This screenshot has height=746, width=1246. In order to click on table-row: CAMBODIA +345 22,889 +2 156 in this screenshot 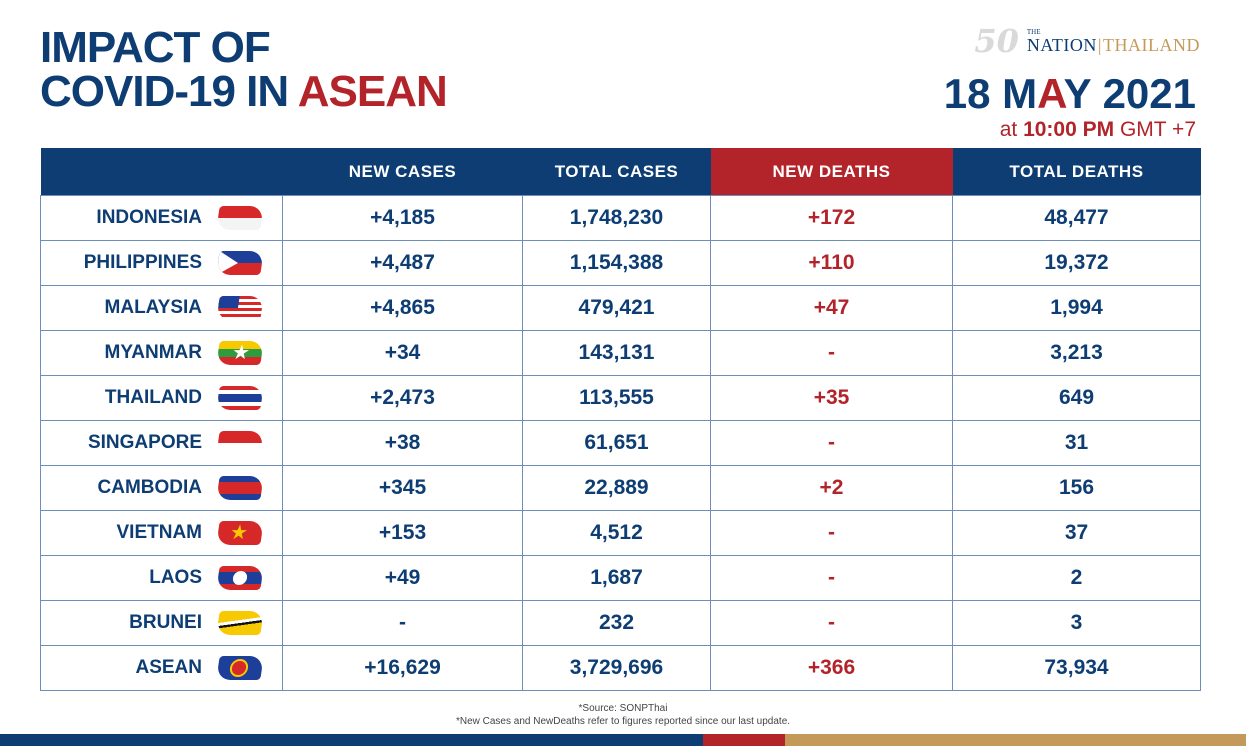, I will do `click(620, 488)`.